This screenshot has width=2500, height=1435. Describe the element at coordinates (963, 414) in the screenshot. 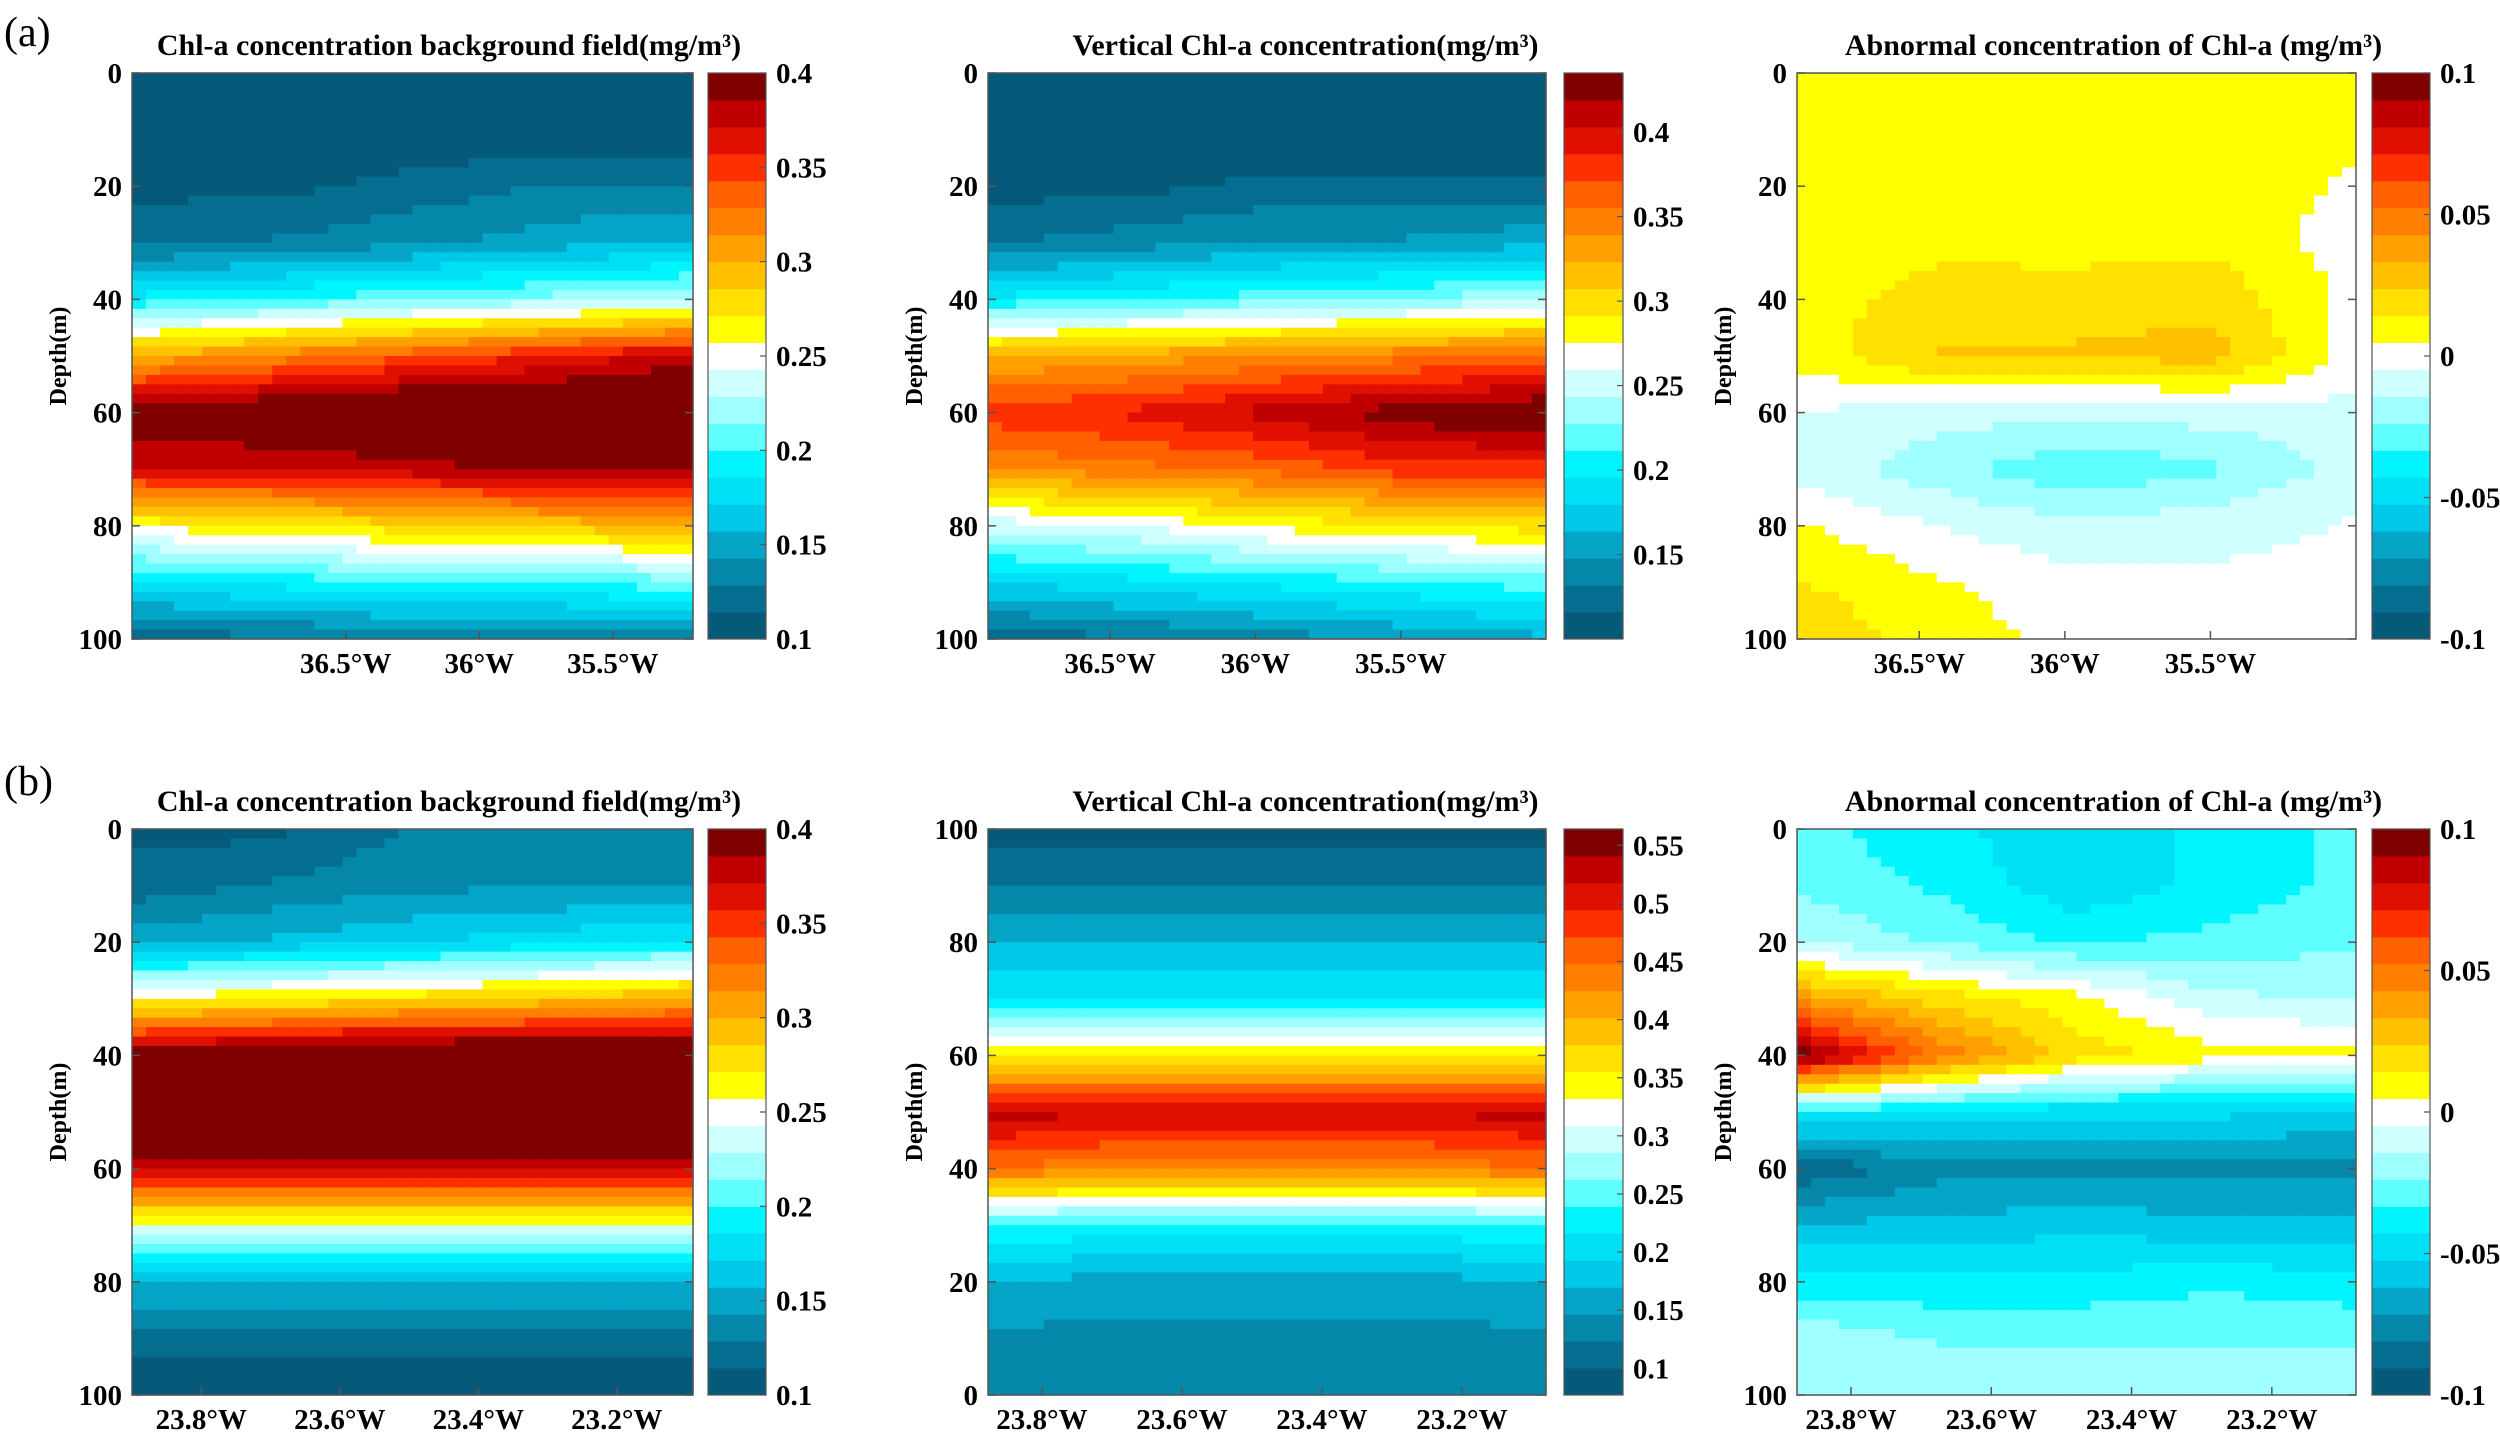

I see `y-tick-label: 60` at that location.